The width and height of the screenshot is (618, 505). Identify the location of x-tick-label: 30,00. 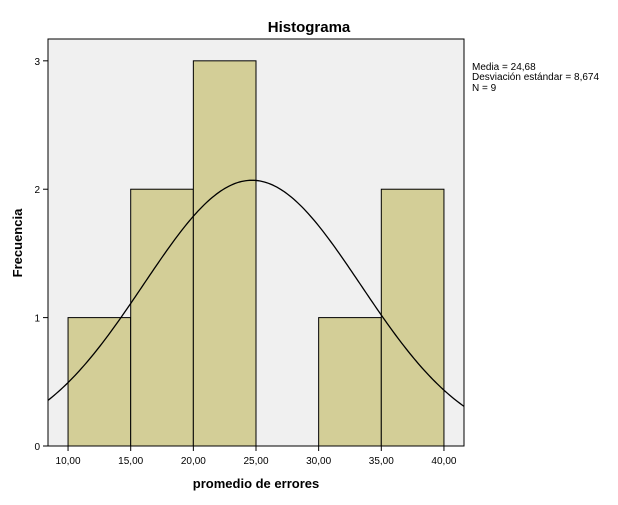
(318, 461).